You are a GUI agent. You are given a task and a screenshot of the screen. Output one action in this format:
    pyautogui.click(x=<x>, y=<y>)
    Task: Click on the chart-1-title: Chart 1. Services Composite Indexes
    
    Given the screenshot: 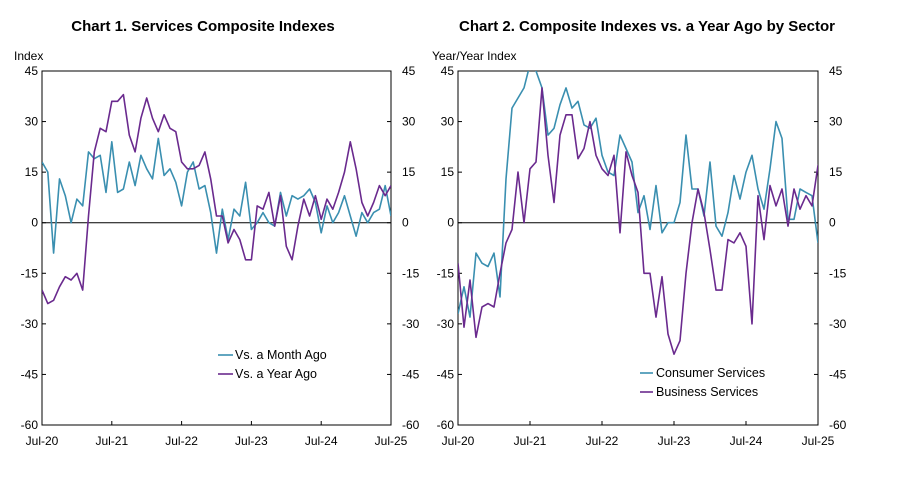 What is the action you would take?
    pyautogui.click(x=202, y=26)
    